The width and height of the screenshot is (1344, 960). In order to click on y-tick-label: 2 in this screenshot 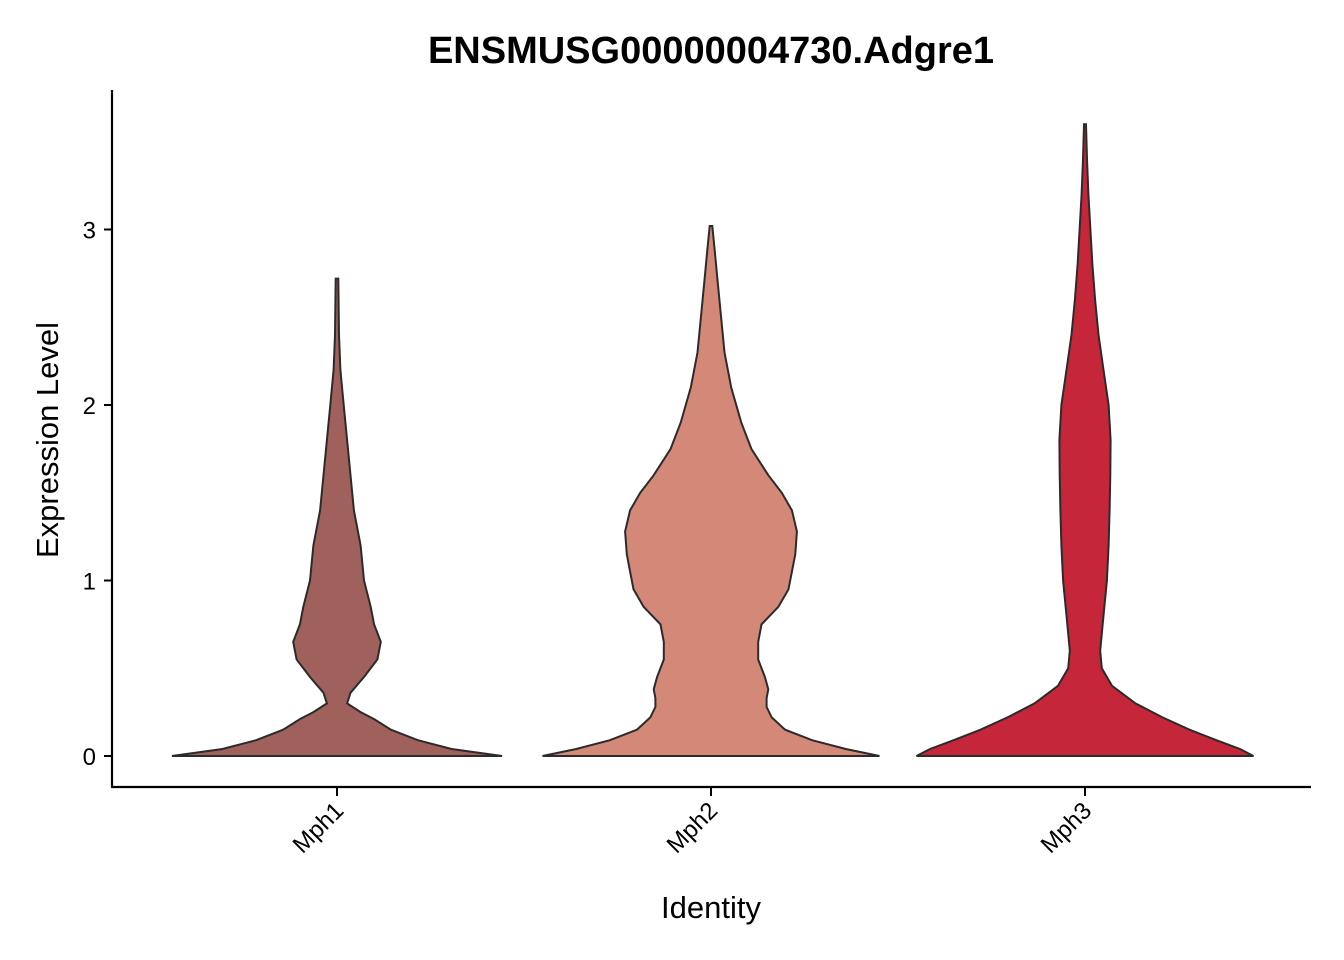, I will do `click(89, 406)`.